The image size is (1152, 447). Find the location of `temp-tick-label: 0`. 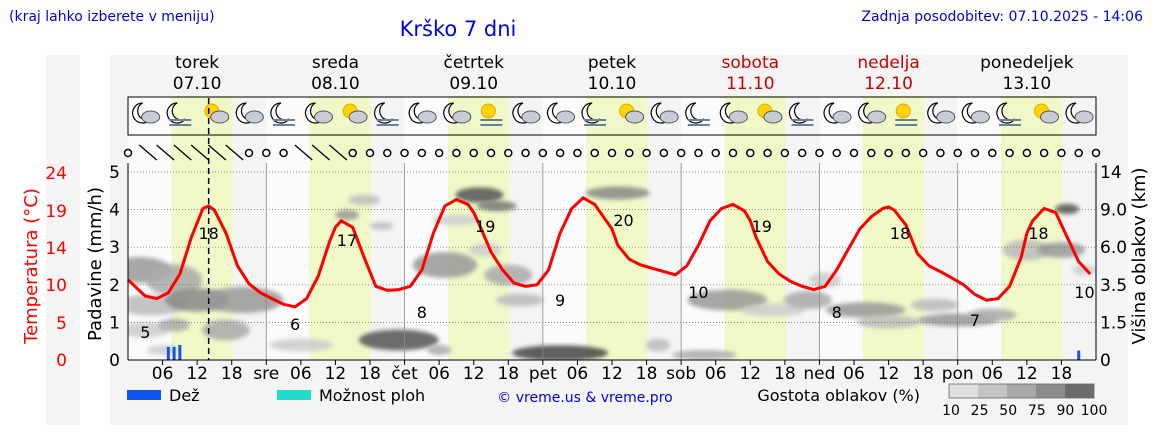

temp-tick-label: 0 is located at coordinates (61, 361).